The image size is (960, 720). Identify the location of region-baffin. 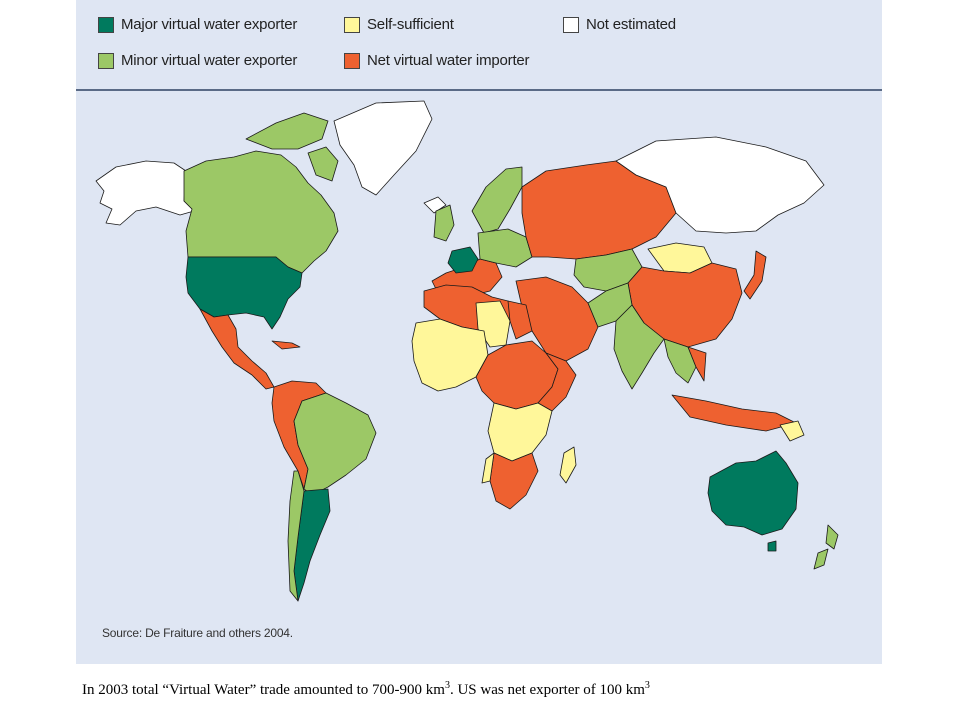
(323, 164).